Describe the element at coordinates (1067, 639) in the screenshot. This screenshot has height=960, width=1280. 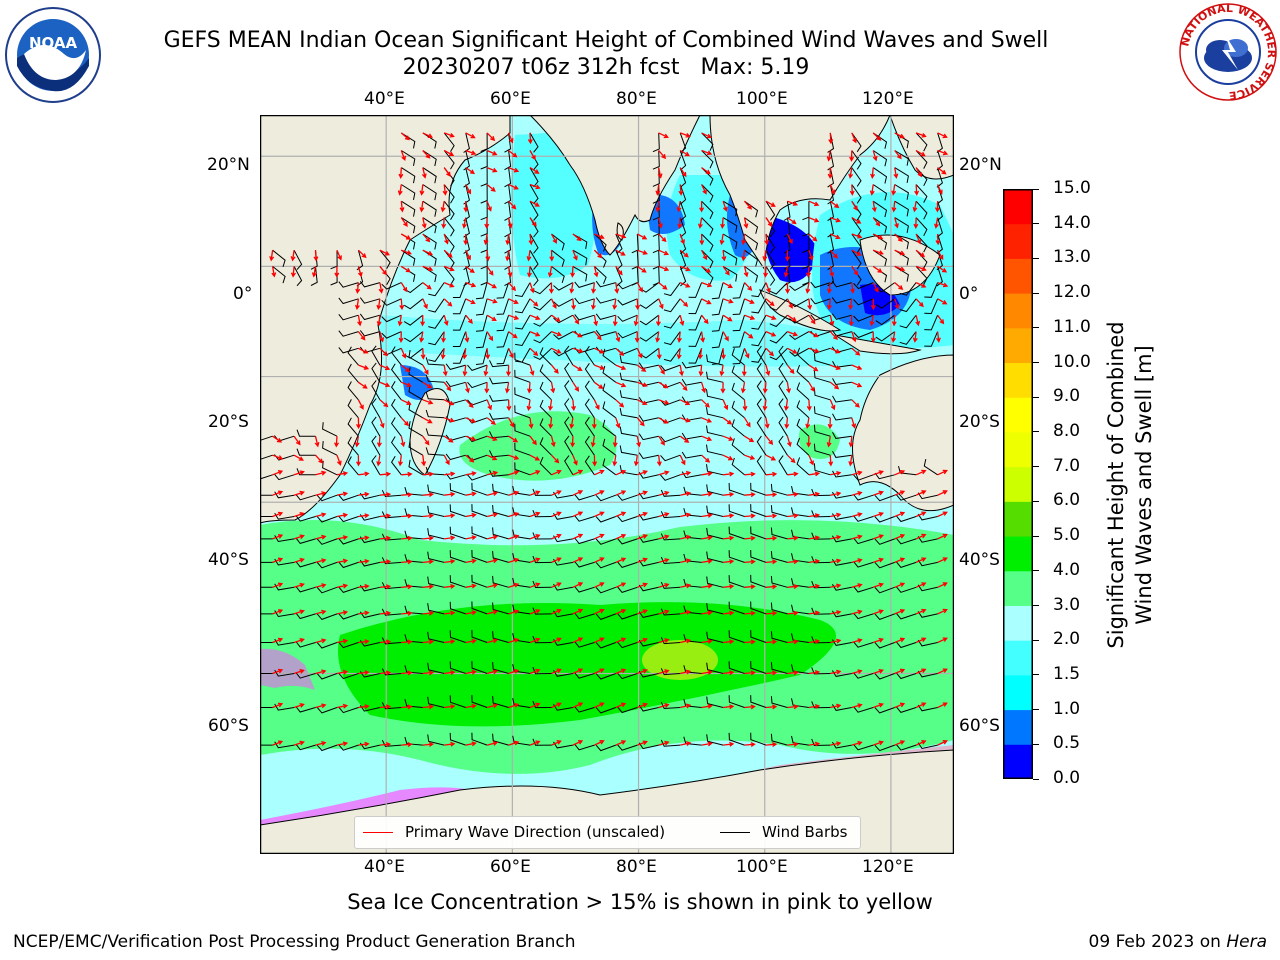
I see `colorbar-tick-label: 2.0` at that location.